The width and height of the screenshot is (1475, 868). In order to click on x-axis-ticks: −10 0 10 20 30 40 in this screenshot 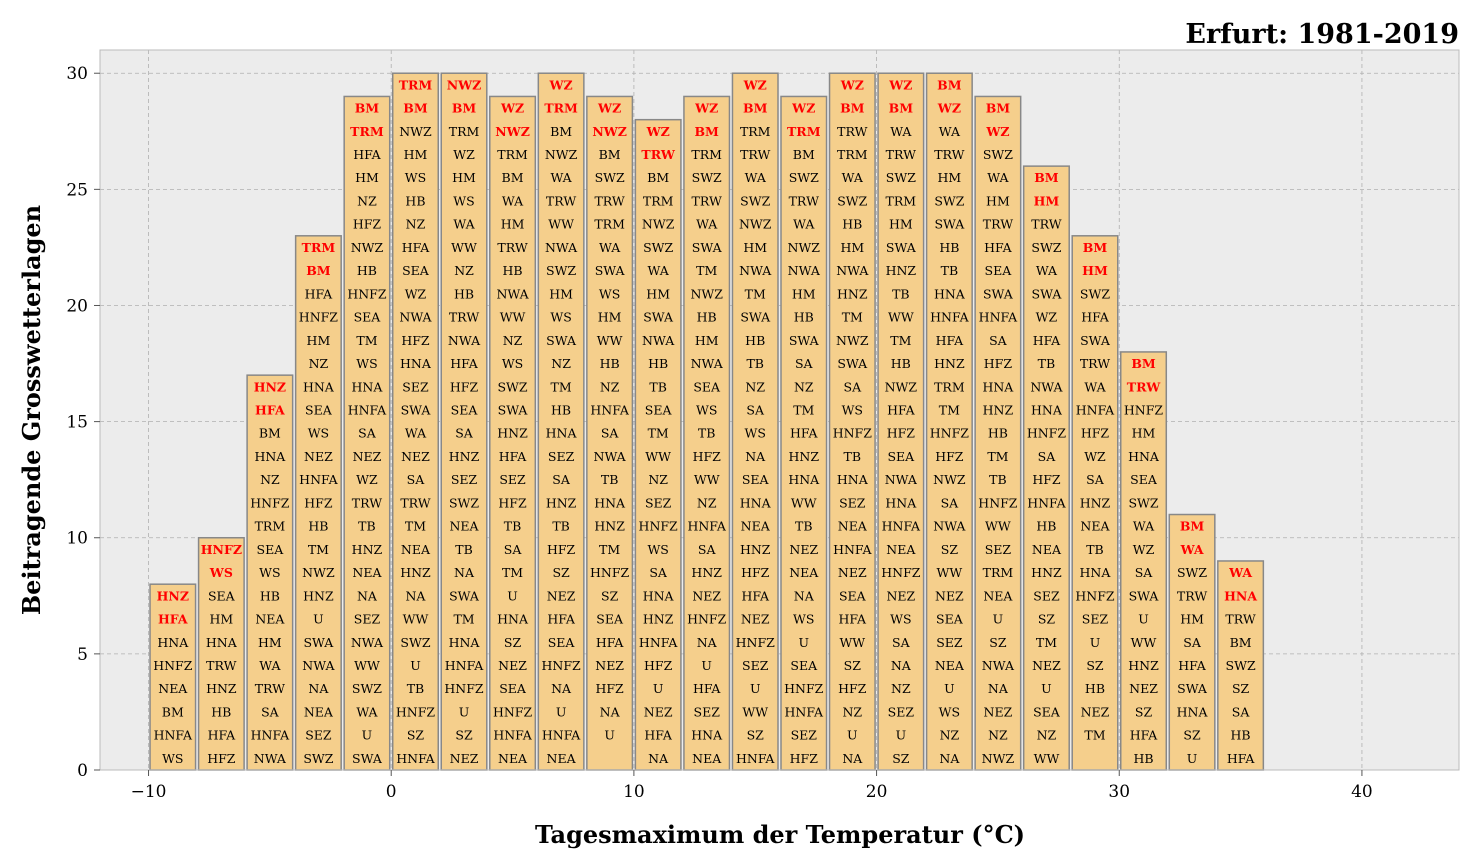, I will do `click(752, 786)`.